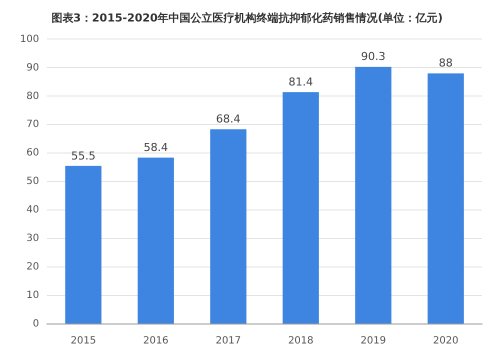  I want to click on x-tick-label: 2016, so click(156, 341).